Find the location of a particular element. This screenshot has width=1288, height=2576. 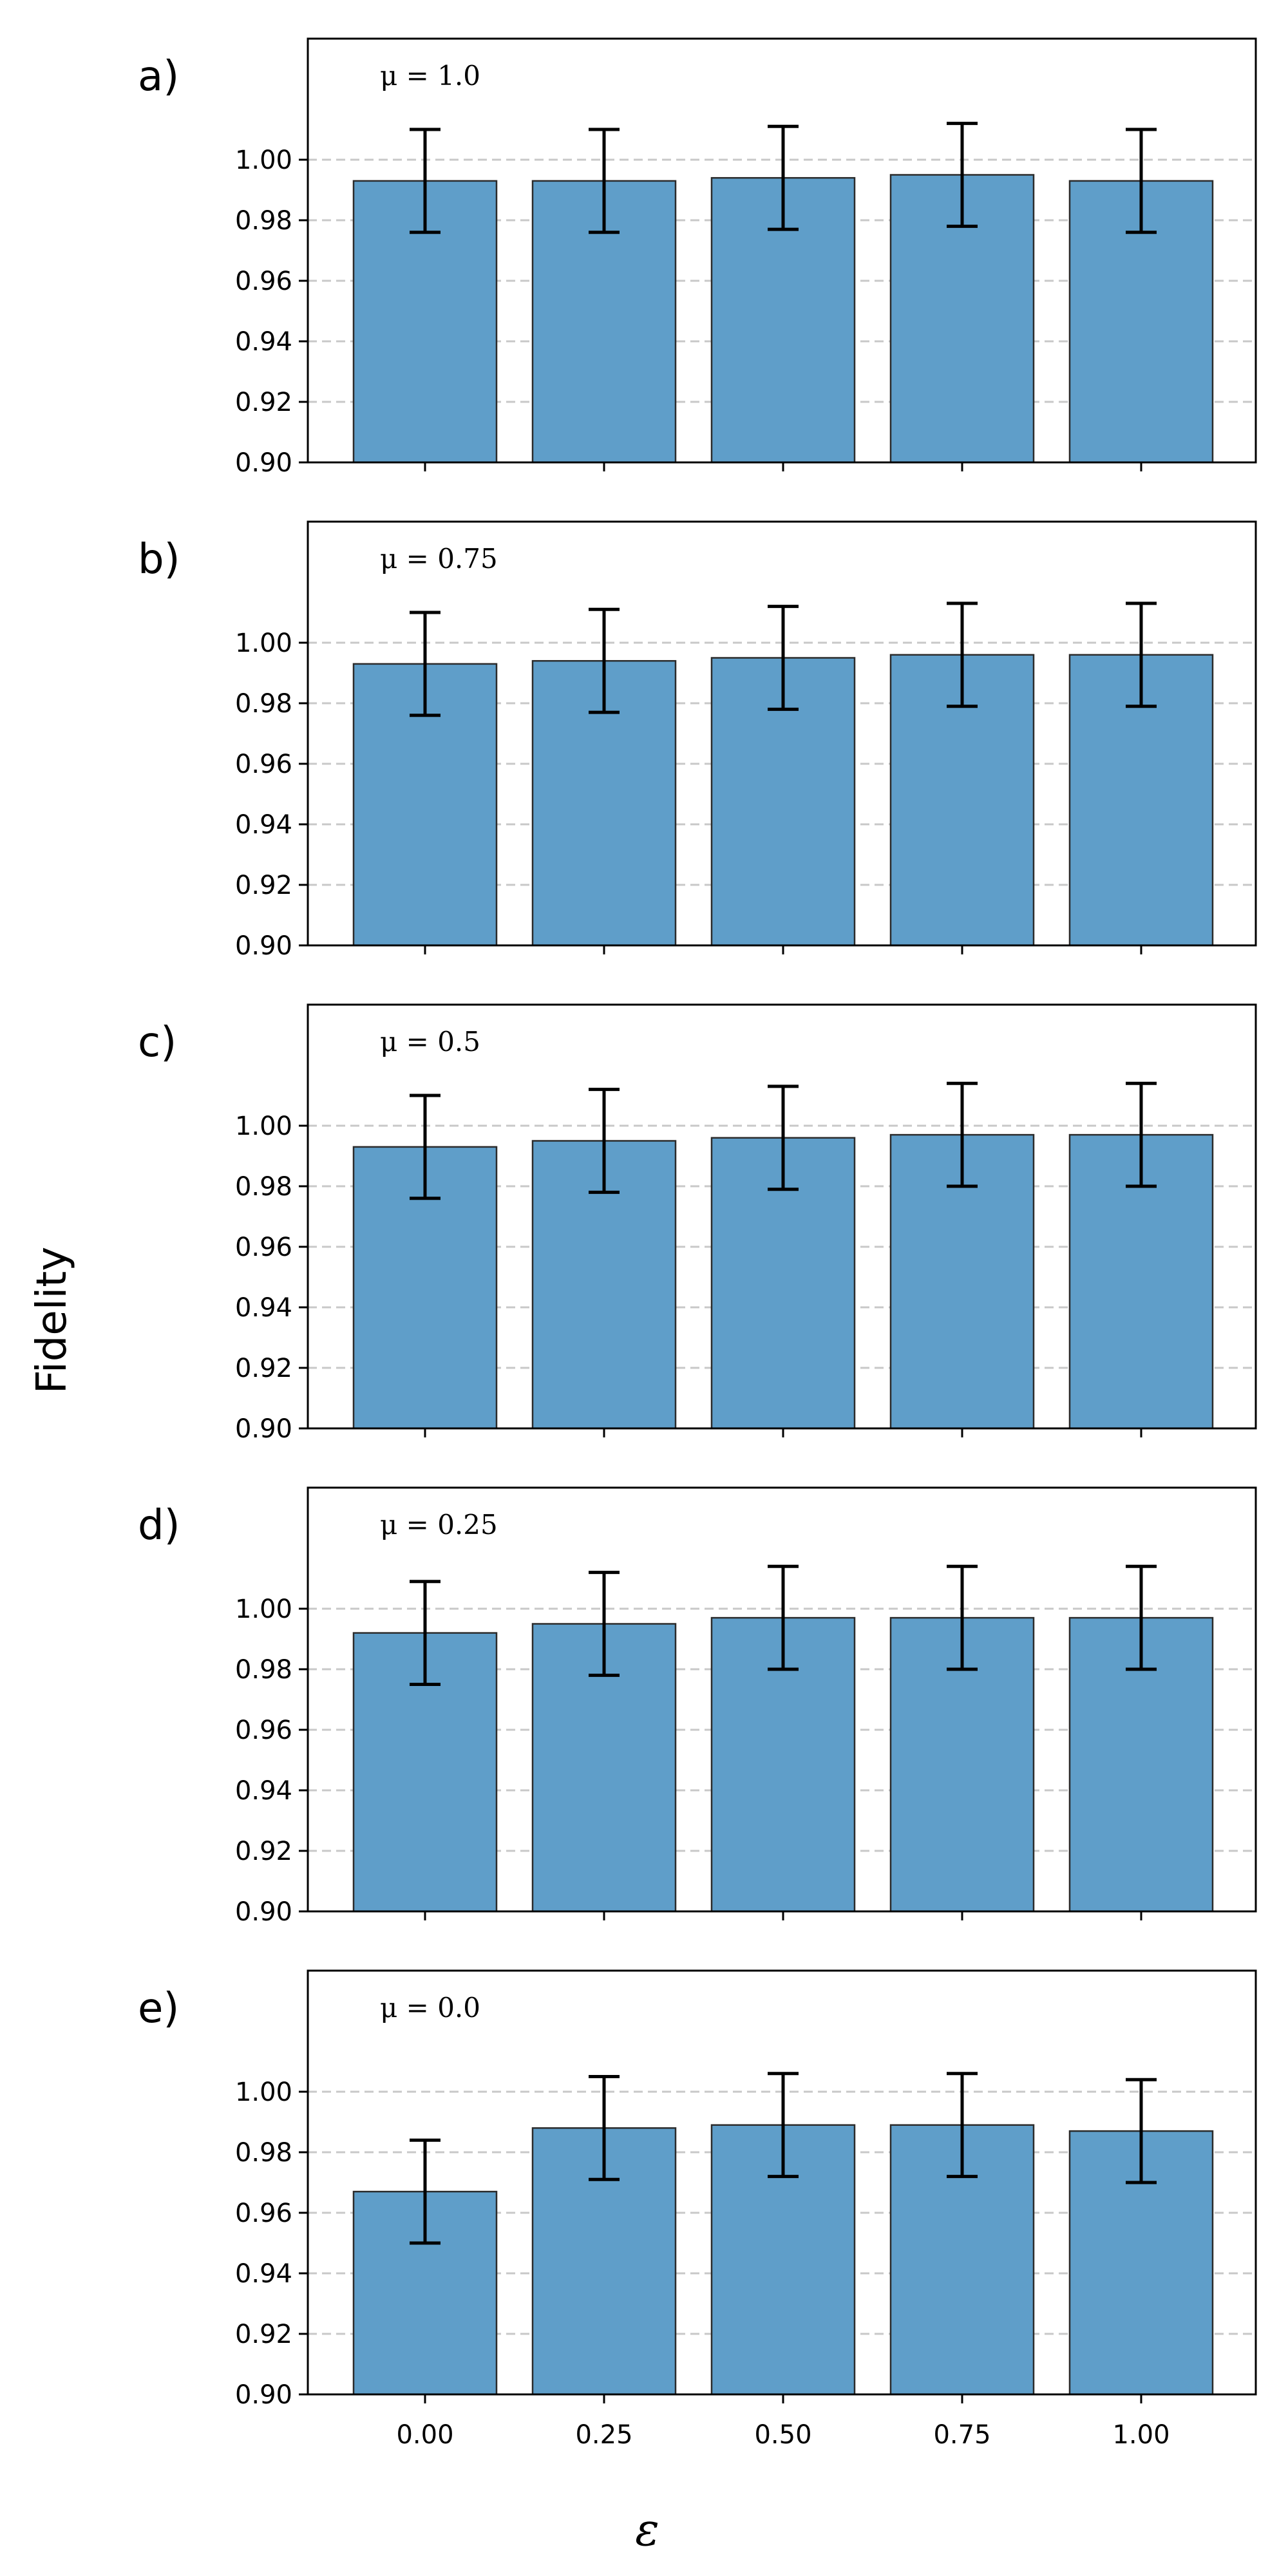

panel-c: 0.90 0.92 0.94 0.96 0.98 1.00 c) μ = 0.5 is located at coordinates (697, 1223).